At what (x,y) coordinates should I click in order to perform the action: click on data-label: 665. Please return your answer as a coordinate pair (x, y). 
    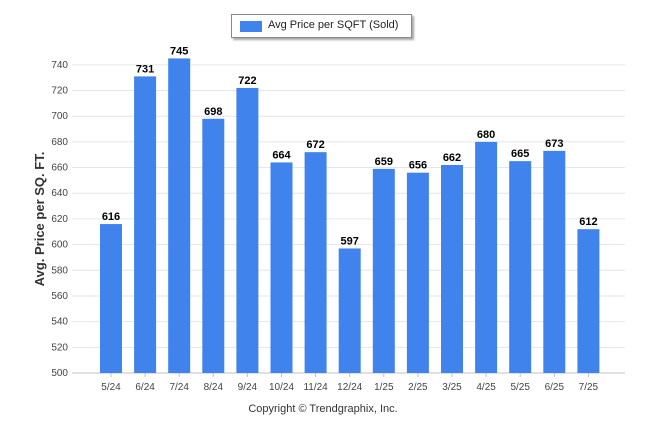
    Looking at the image, I should click on (520, 154).